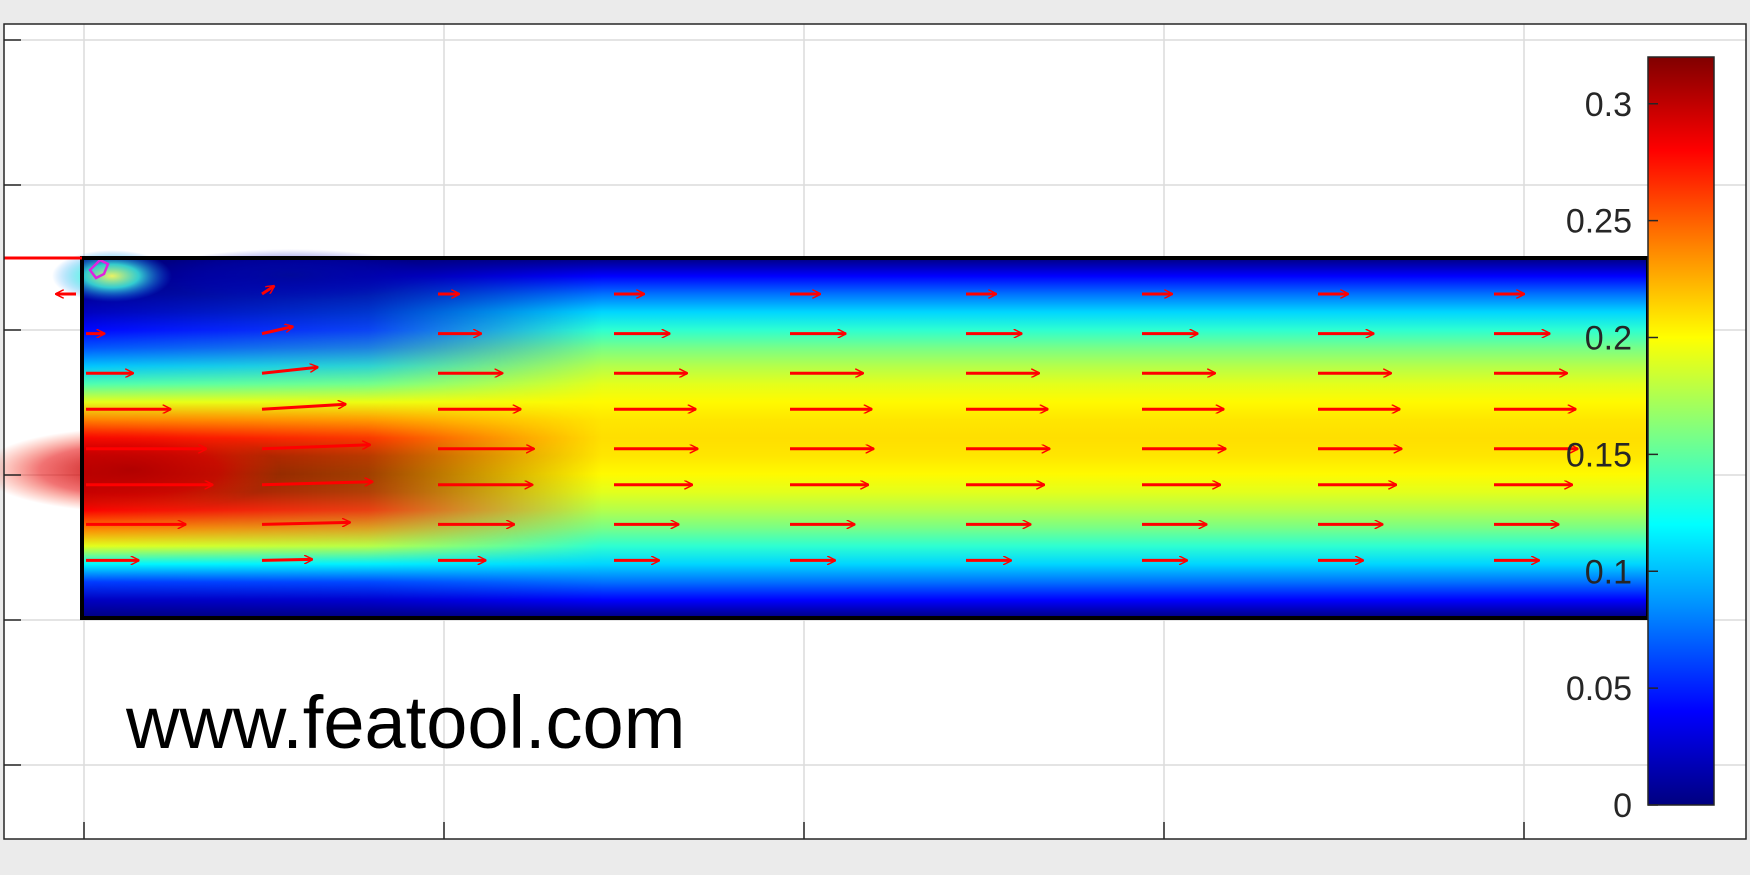 This screenshot has width=1750, height=875. I want to click on colorbar-tick-label: 0.25, so click(1599, 222).